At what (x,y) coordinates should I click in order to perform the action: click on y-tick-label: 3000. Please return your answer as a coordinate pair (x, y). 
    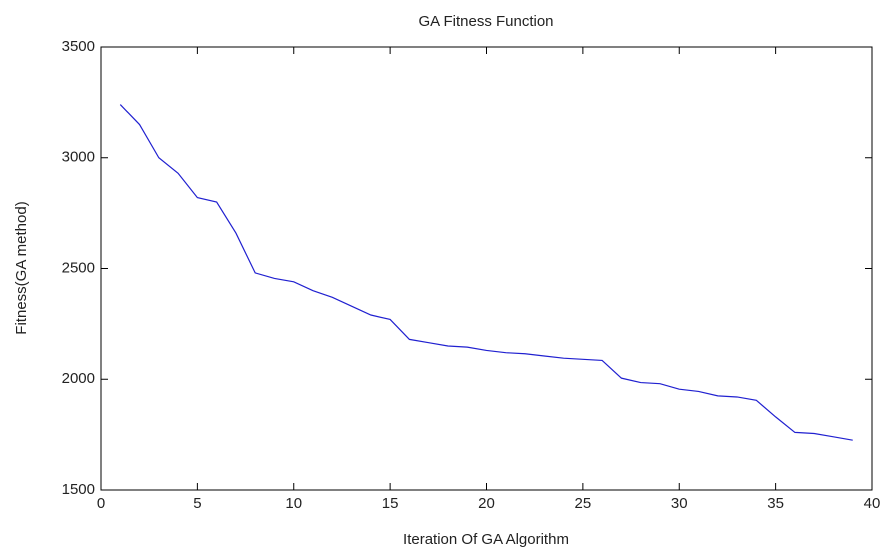
    Looking at the image, I should click on (78, 157).